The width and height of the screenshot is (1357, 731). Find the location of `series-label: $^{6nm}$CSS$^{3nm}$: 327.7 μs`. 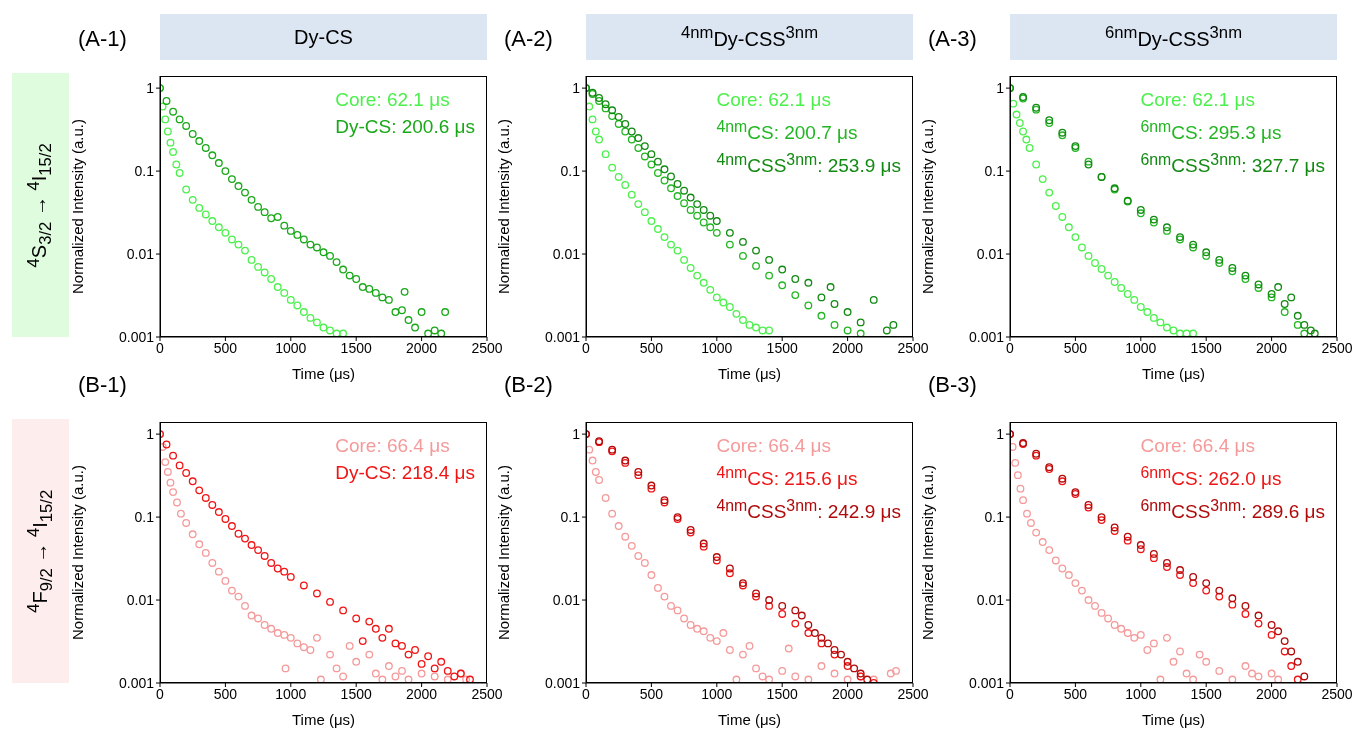

series-label: $^{6nm}$CSS$^{3nm}$: 327.7 μs is located at coordinates (1232, 164).